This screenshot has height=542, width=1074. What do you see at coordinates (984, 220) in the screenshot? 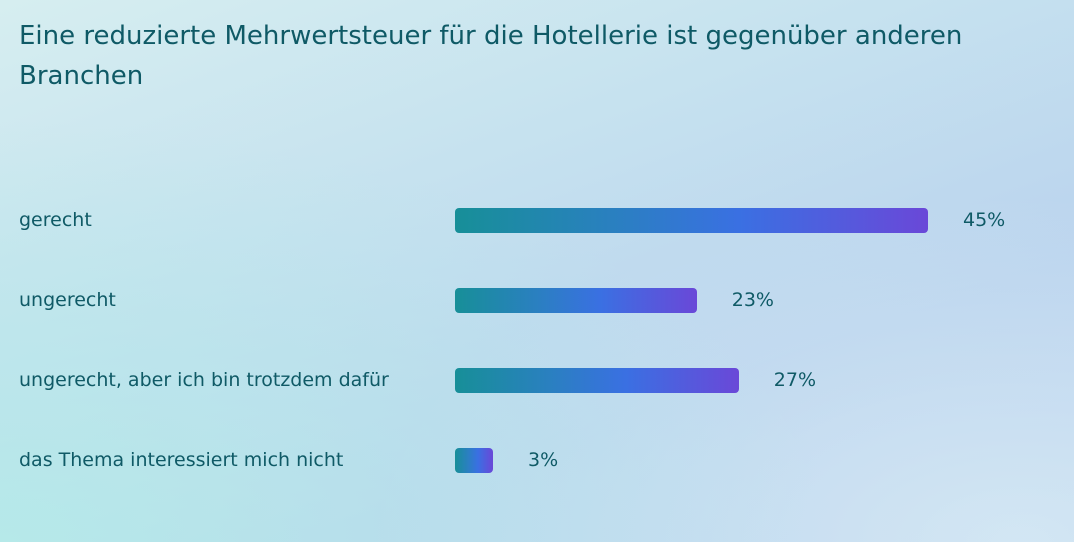
I see `value-label: 45%` at bounding box center [984, 220].